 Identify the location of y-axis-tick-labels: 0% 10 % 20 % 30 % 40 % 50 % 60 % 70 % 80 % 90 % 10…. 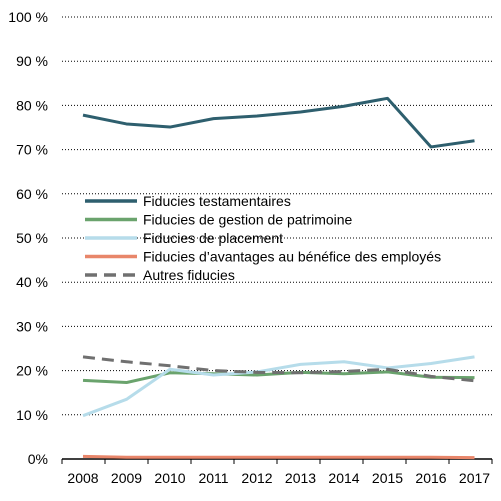
(28, 238).